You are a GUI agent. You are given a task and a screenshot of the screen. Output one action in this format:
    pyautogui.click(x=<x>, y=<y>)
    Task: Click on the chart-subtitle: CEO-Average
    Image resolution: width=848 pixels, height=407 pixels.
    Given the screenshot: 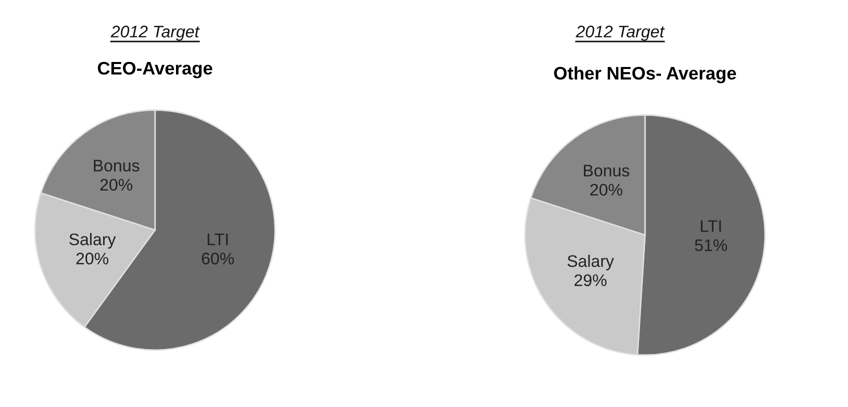 What is the action you would take?
    pyautogui.click(x=155, y=70)
    